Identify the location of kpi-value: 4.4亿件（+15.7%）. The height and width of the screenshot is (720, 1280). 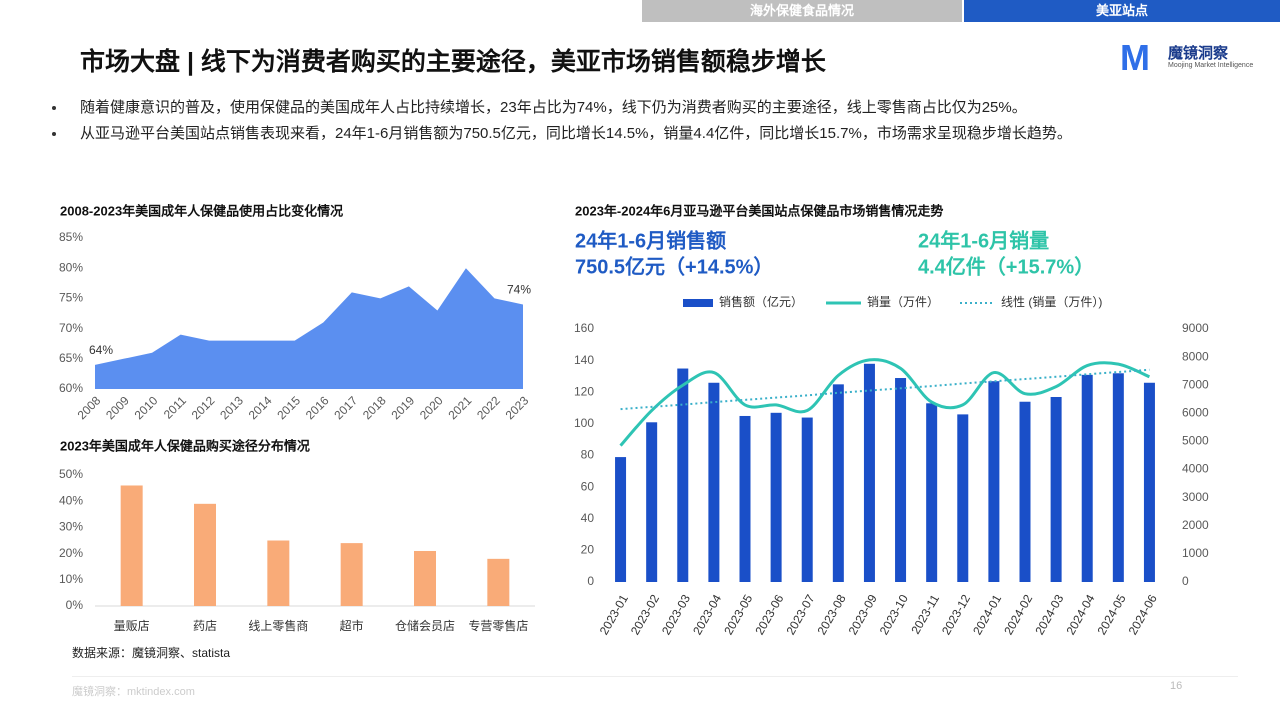
(1006, 266).